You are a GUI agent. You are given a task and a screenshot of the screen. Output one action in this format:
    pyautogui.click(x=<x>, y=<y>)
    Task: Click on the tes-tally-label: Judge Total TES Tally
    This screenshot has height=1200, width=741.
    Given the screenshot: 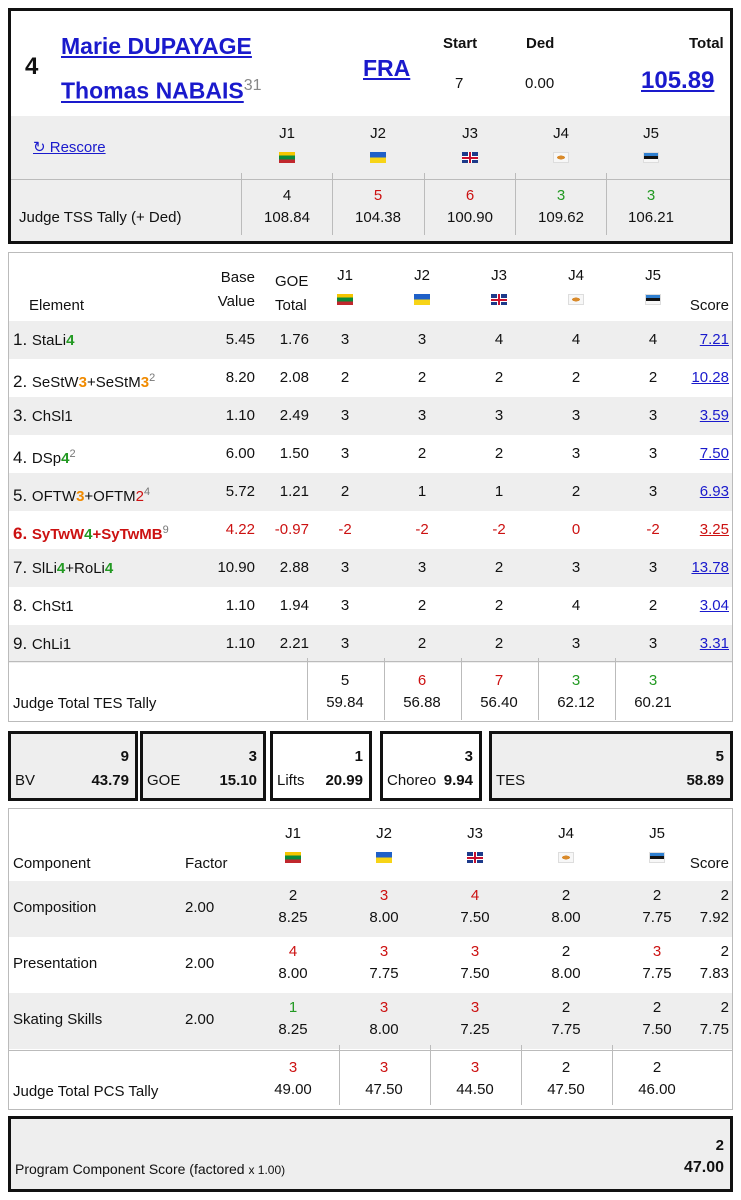 What is the action you would take?
    pyautogui.click(x=85, y=703)
    